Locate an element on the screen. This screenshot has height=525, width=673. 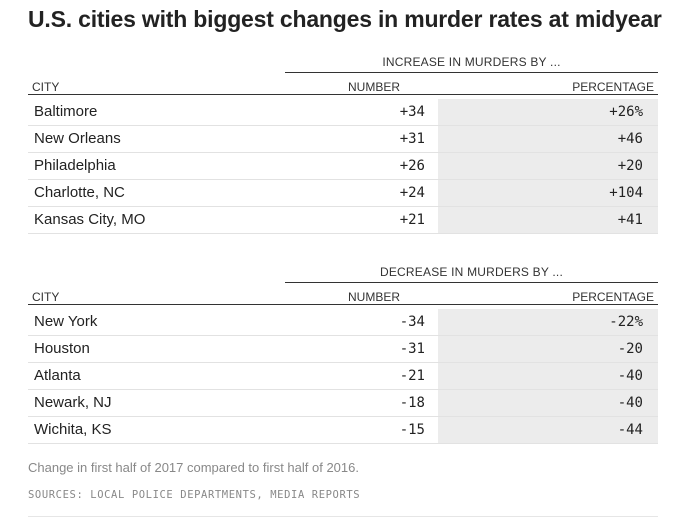
percentage-value: +41 is located at coordinates (630, 220).